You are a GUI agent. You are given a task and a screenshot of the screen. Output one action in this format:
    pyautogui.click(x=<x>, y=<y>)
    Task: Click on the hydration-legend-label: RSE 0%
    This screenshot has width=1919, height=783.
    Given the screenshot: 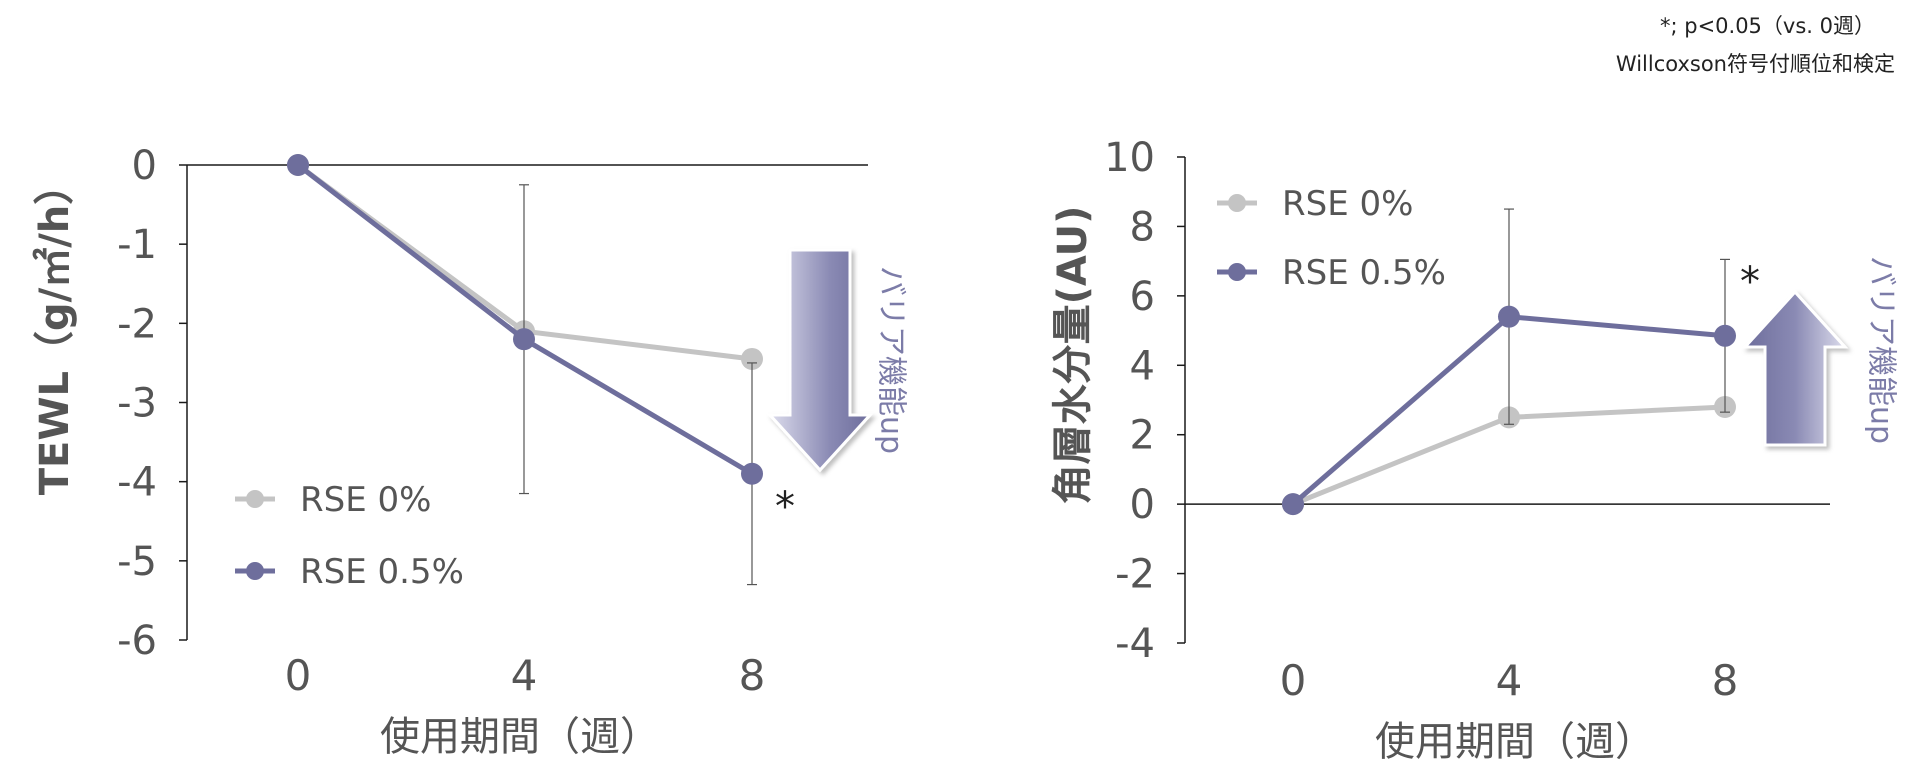 What is the action you would take?
    pyautogui.click(x=1347, y=204)
    